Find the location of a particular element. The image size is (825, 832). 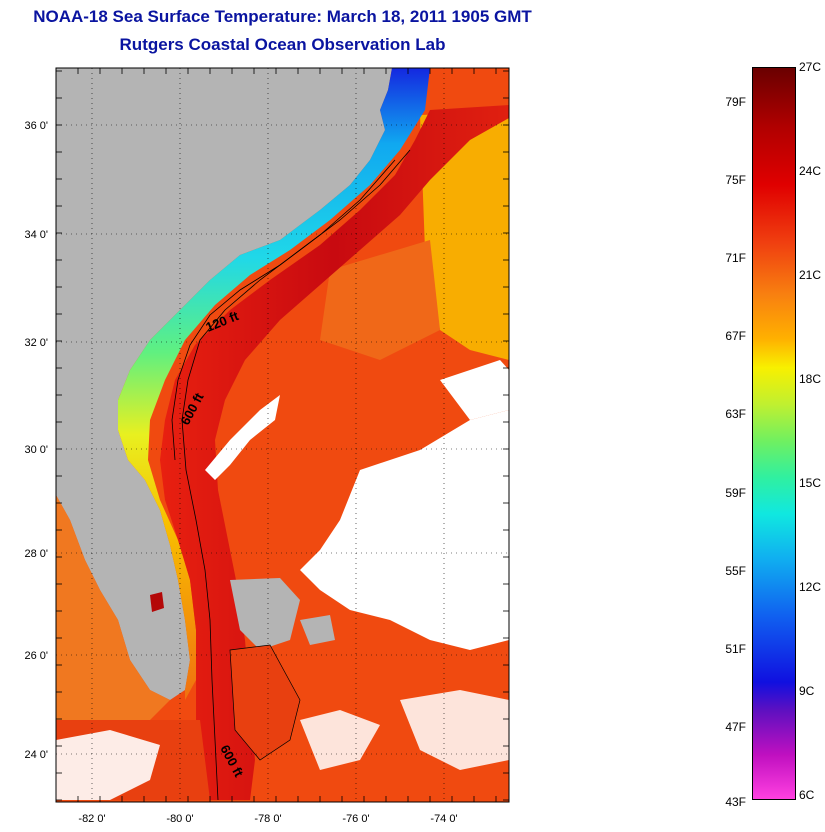

lon-tick-label: -80 0' is located at coordinates (179, 819).